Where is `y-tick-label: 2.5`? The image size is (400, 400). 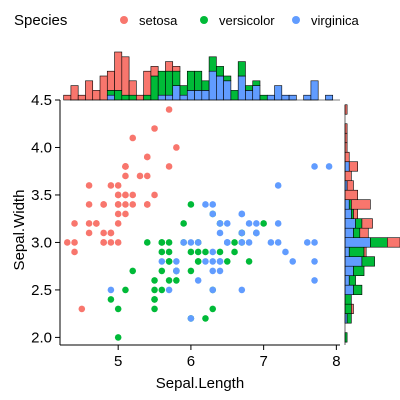
y-tick-label: 2.5 is located at coordinates (41, 290).